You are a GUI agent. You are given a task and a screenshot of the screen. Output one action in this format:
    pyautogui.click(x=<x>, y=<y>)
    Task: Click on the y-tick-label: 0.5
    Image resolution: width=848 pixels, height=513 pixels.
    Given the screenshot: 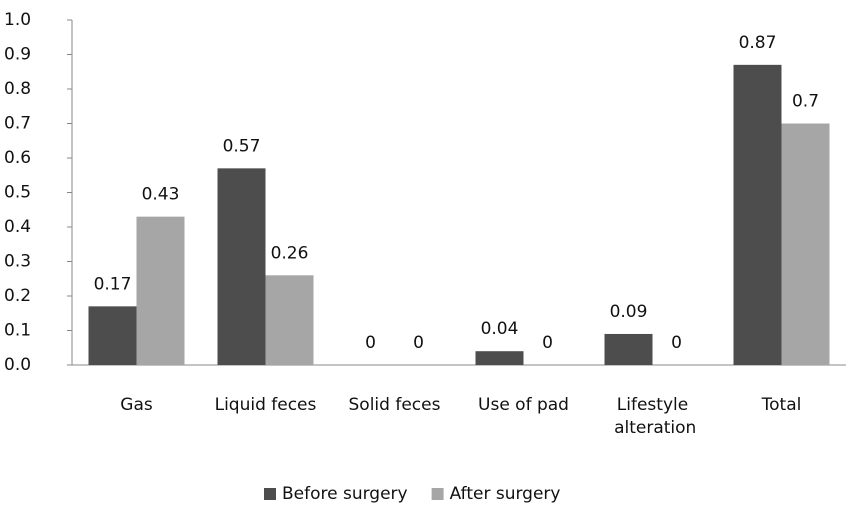 What is the action you would take?
    pyautogui.click(x=17, y=193)
    